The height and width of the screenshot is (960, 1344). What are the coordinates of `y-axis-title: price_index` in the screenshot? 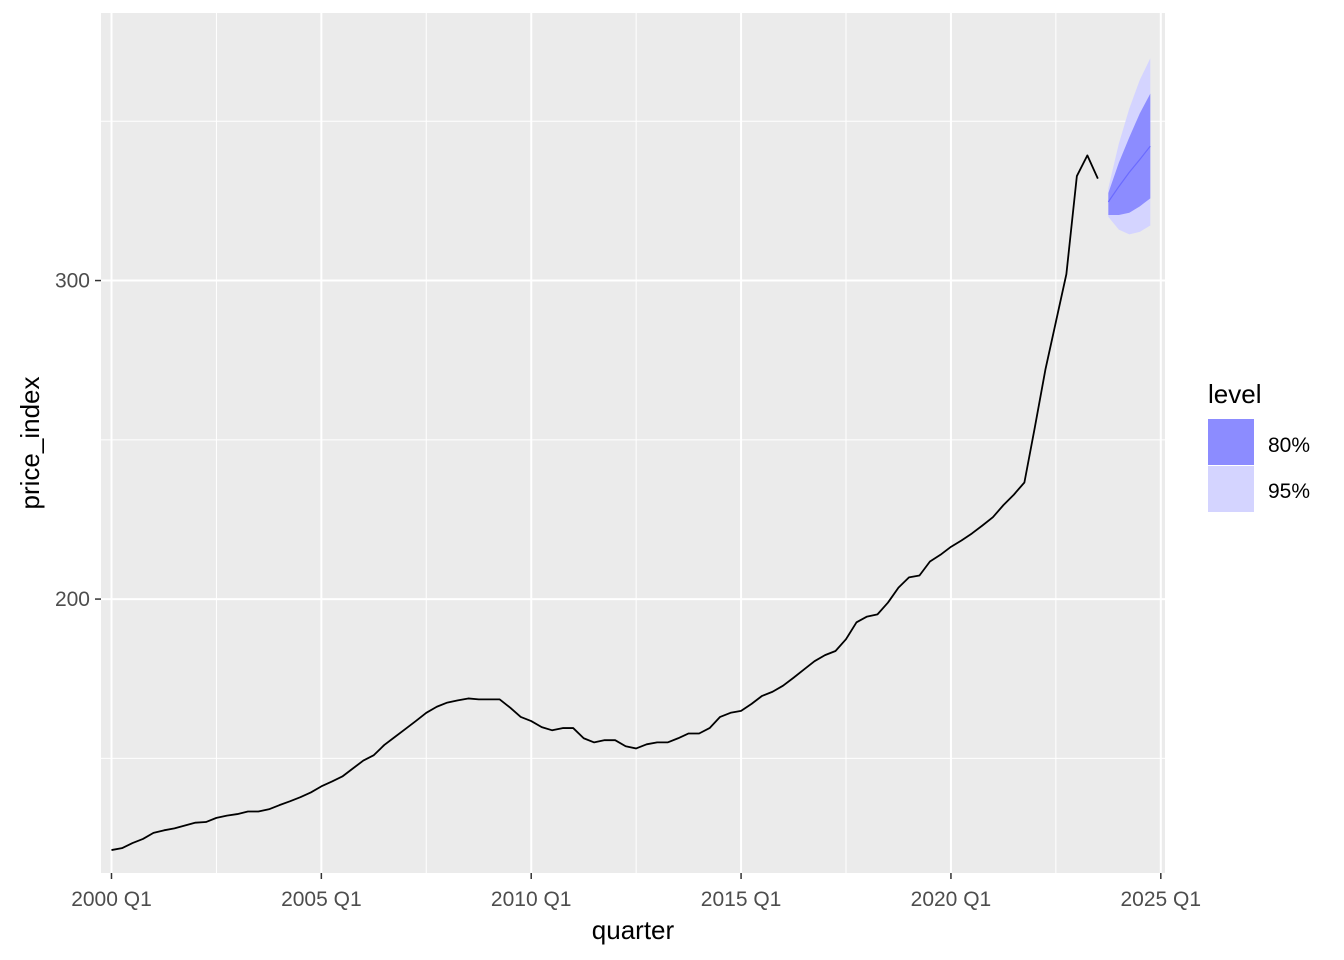 It's located at (30, 443).